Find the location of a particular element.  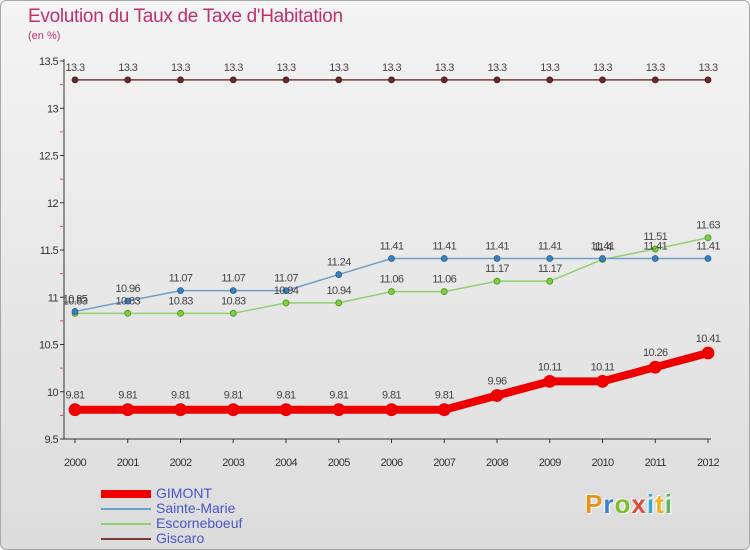

data-label-gimont: 9.96 is located at coordinates (496, 382).